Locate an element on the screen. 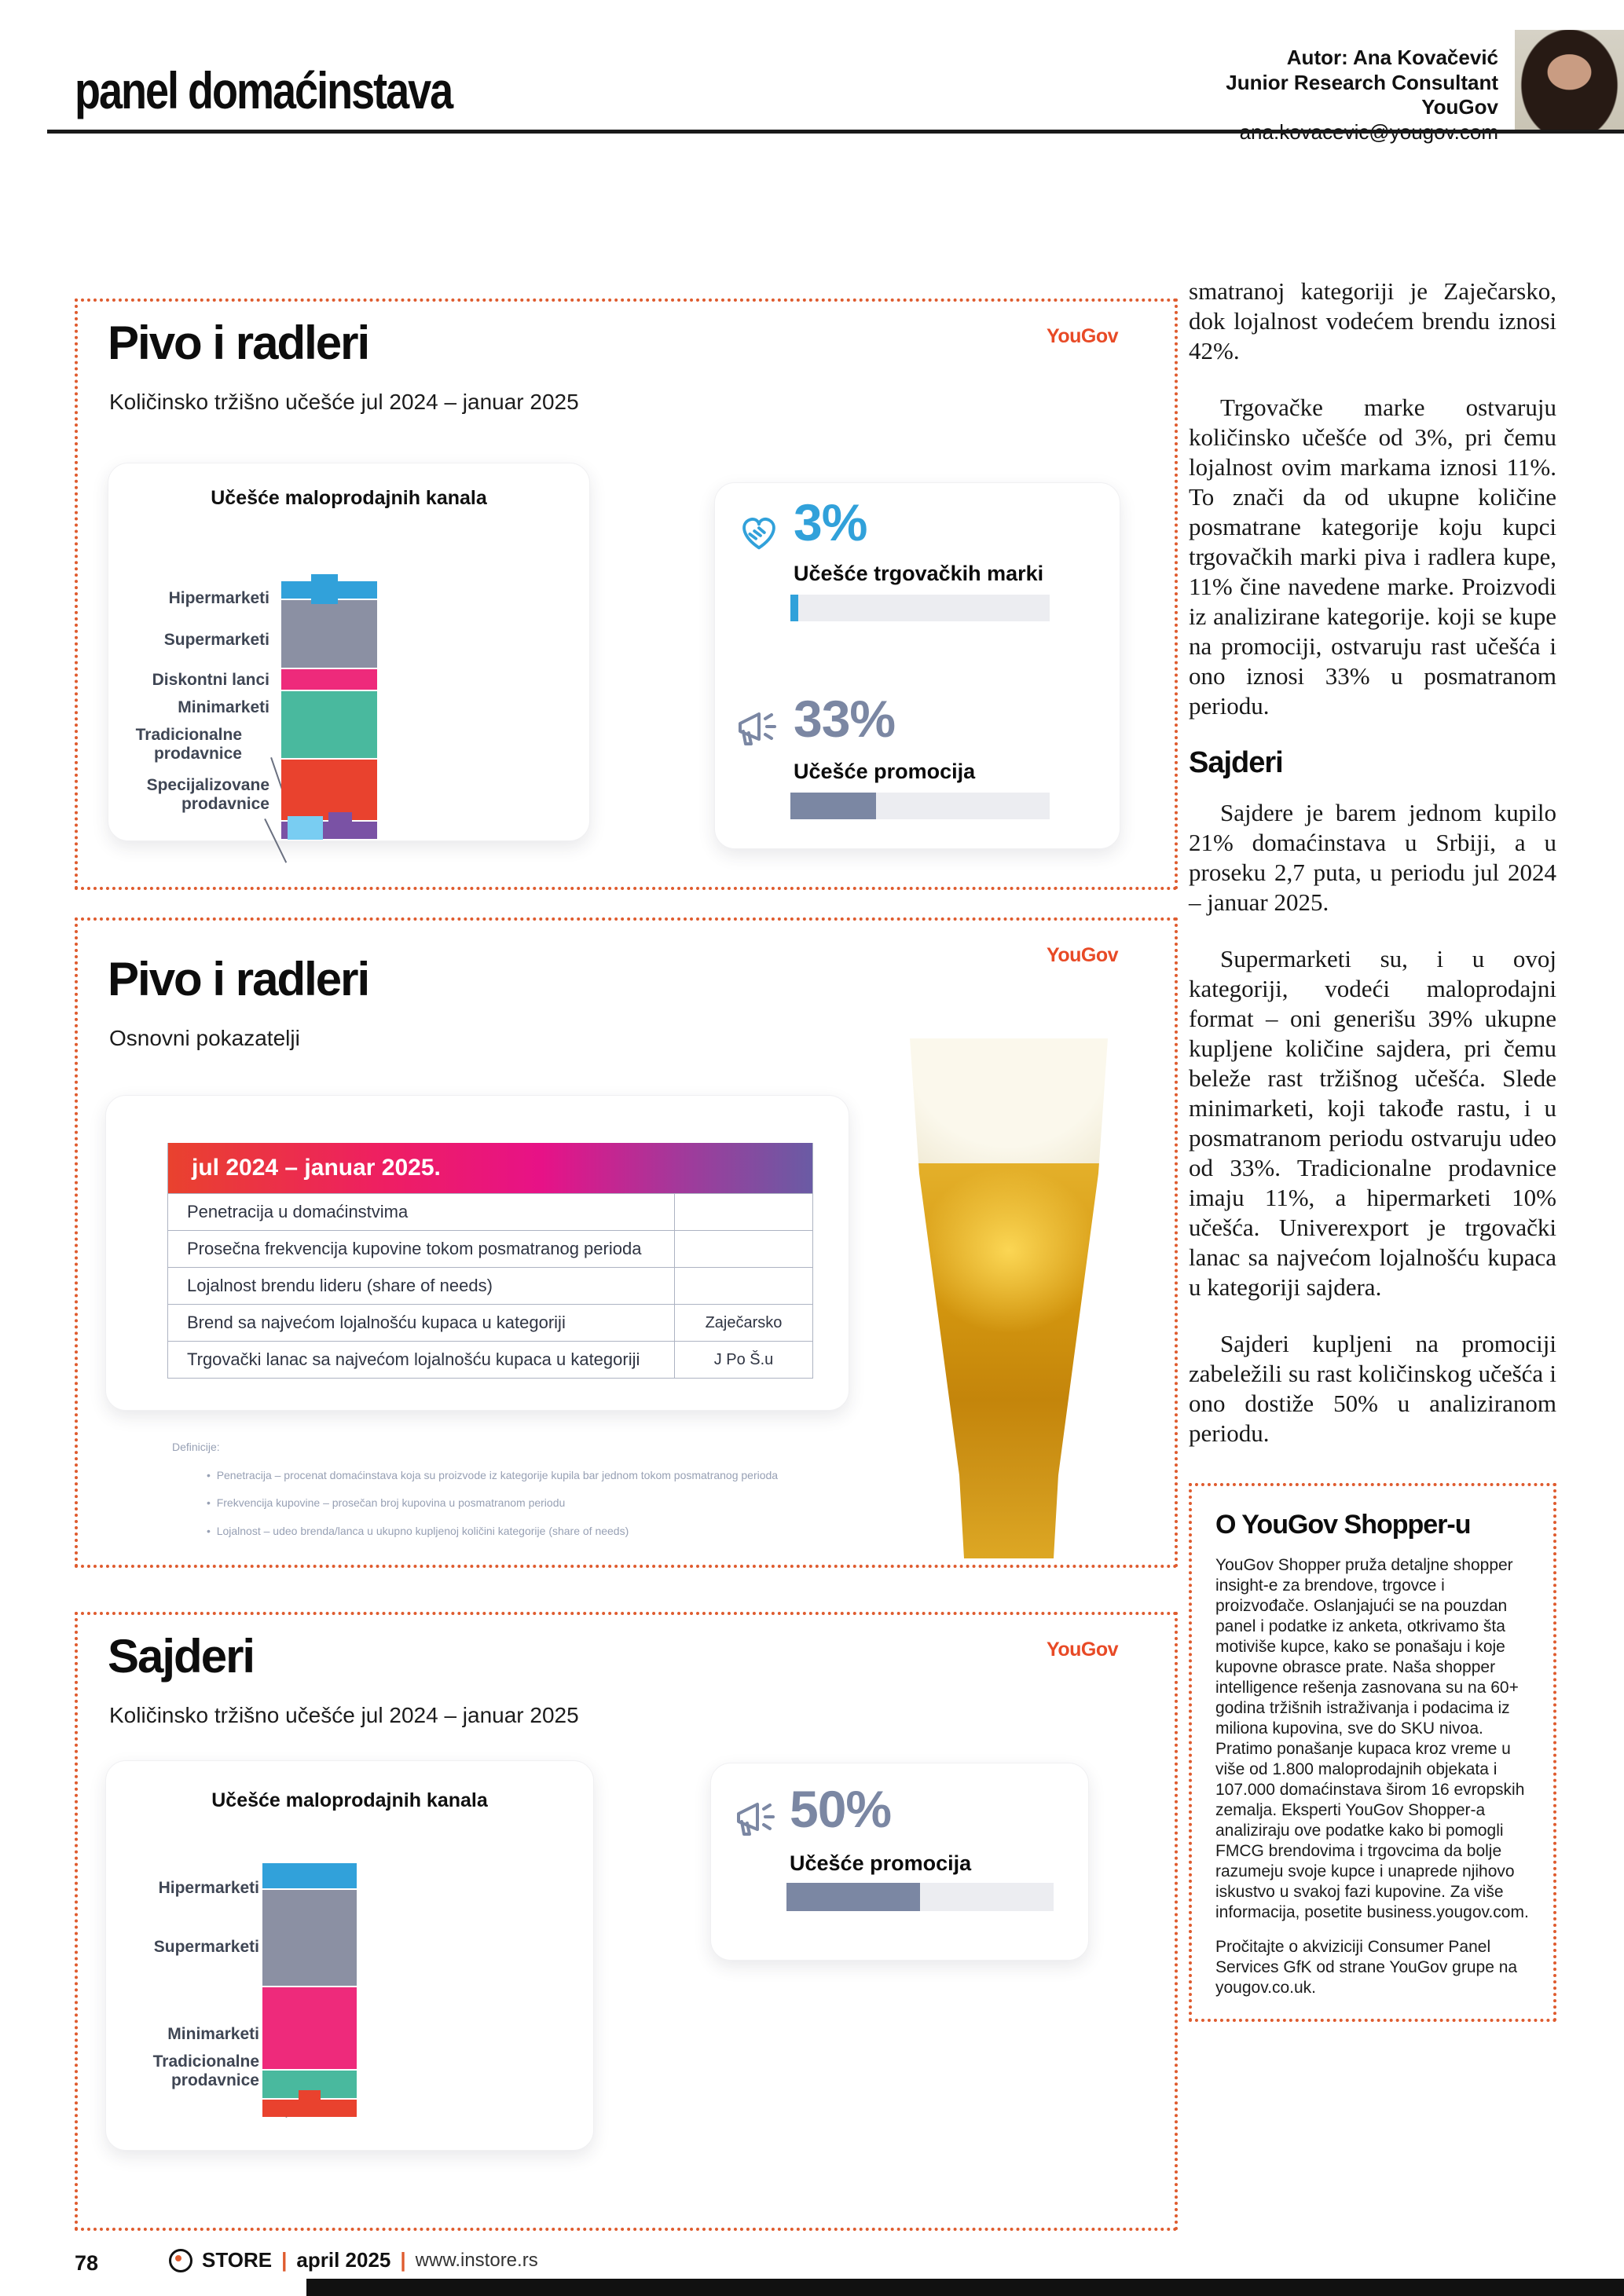  header-rule is located at coordinates (835, 132).